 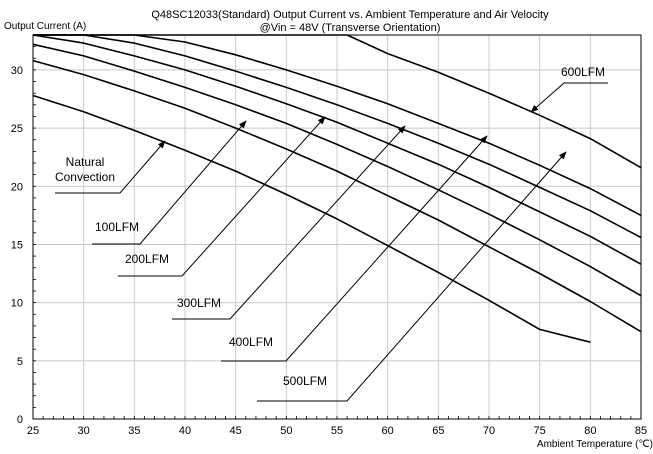 What do you see at coordinates (583, 72) in the screenshot?
I see `annotation-600lfm-label: 600LFM` at bounding box center [583, 72].